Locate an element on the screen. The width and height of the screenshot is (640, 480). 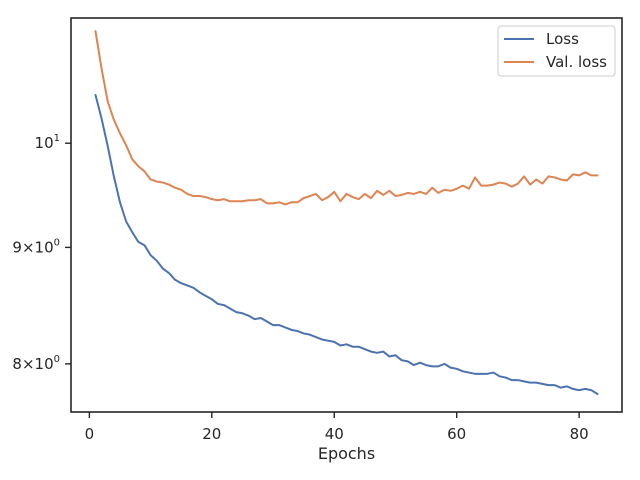
x-axis-label: Epochs is located at coordinates (346, 453).